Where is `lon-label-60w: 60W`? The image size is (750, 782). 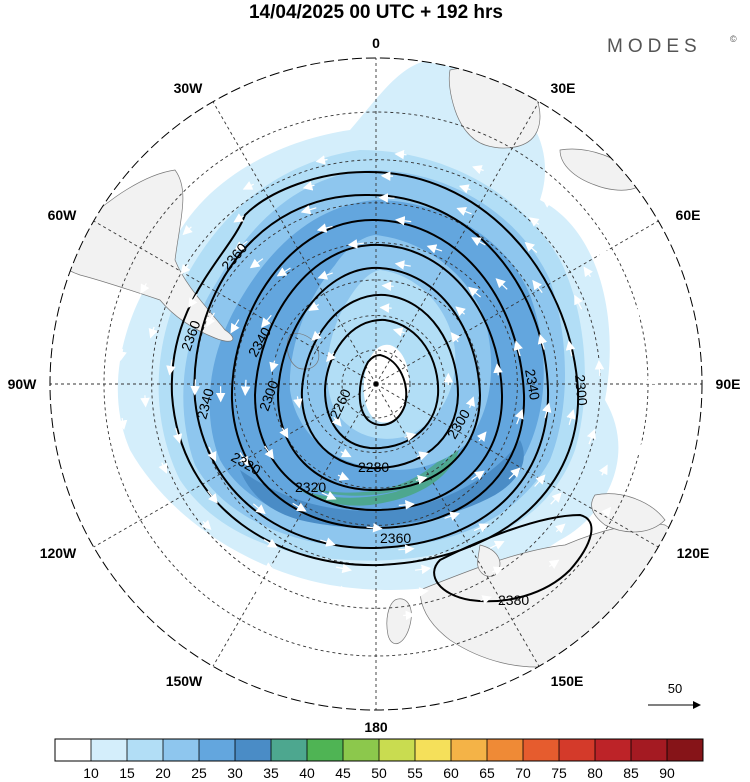
lon-label-60w: 60W is located at coordinates (63, 215).